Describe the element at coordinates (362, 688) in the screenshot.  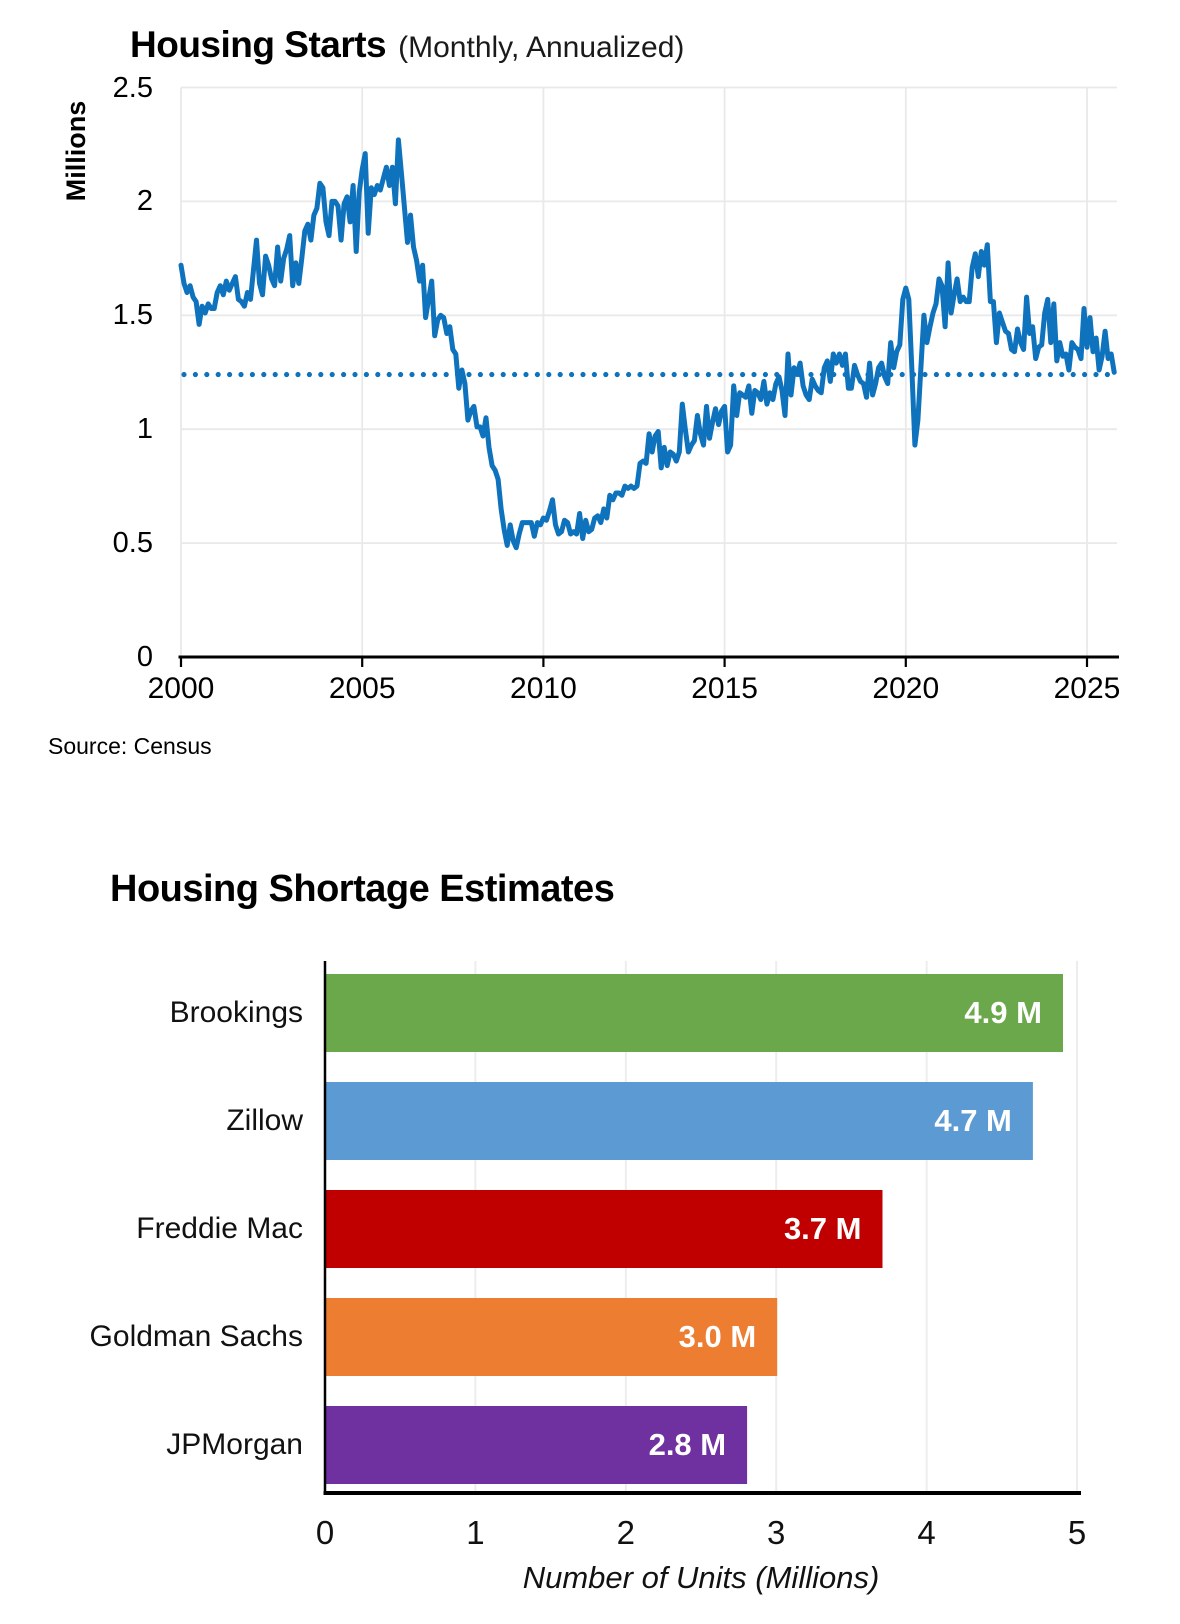
I see `line-chart-x-tick-label: 2005` at that location.